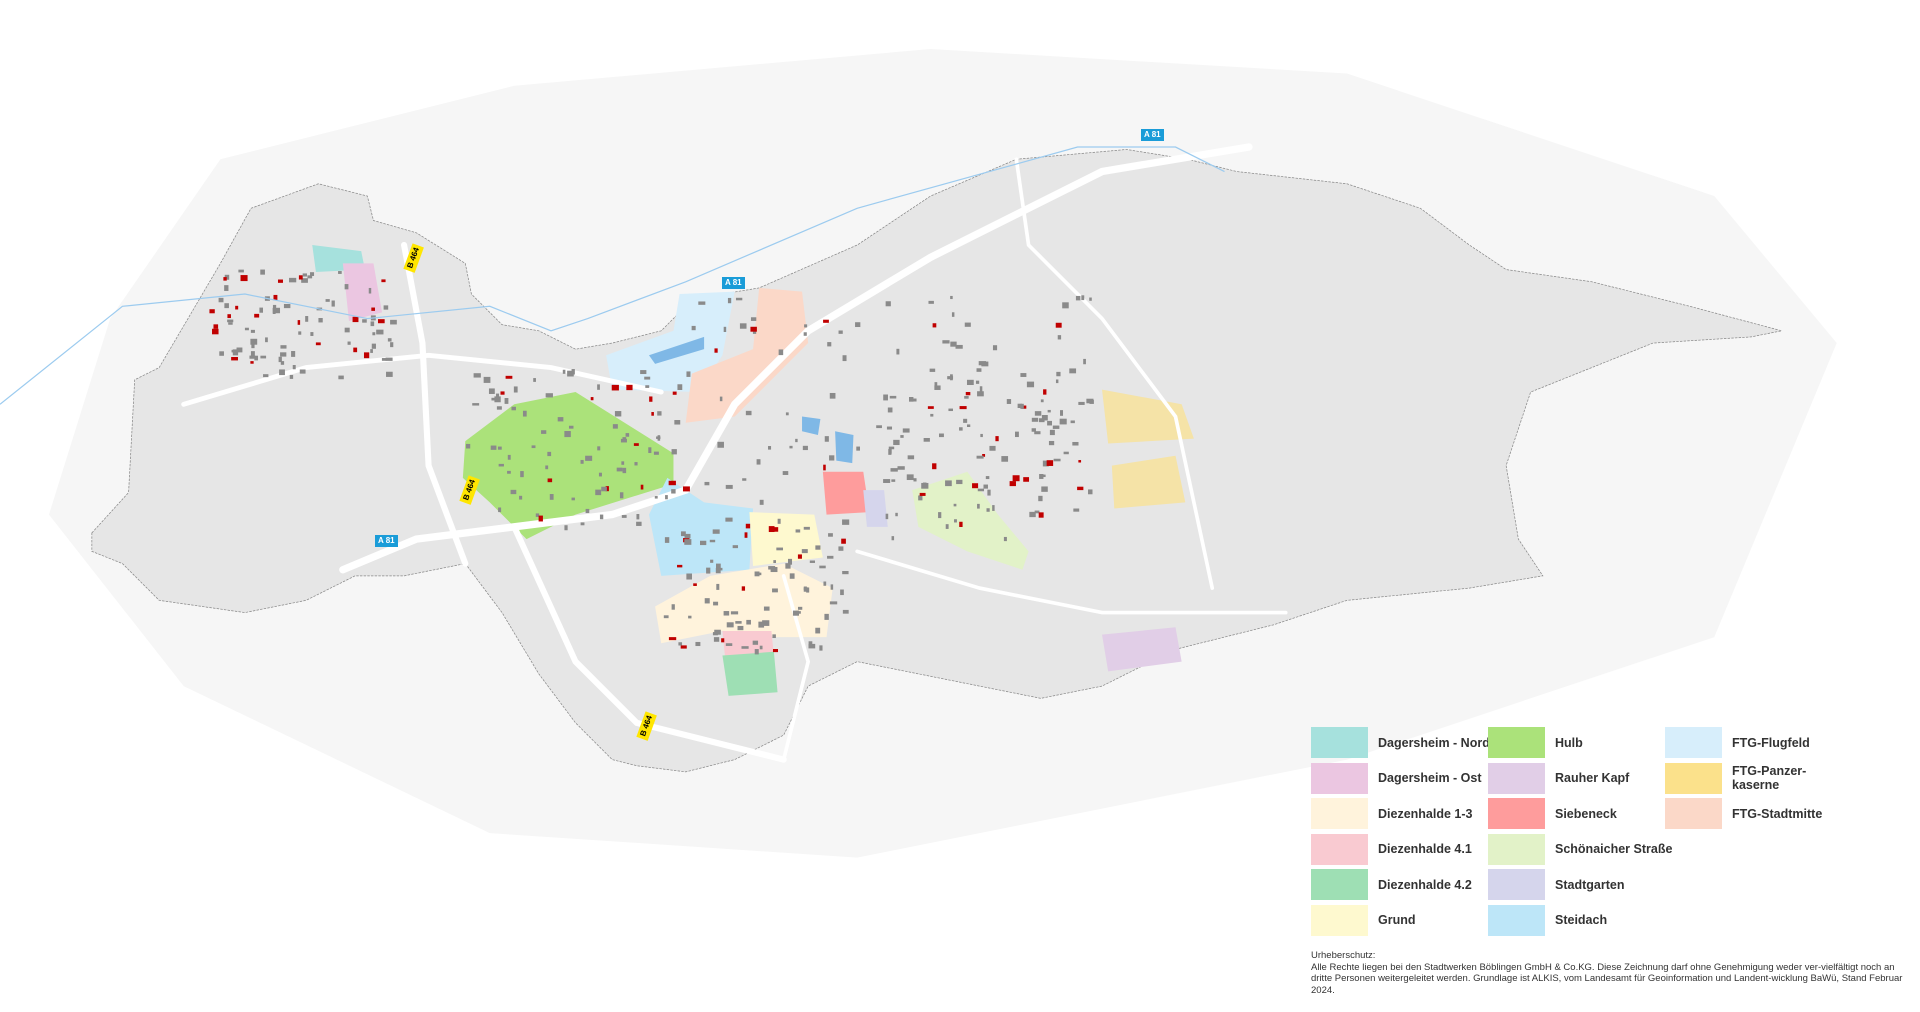  Describe the element at coordinates (1391, 884) in the screenshot. I see `legend-item: Diezenhalde 4.2` at that location.